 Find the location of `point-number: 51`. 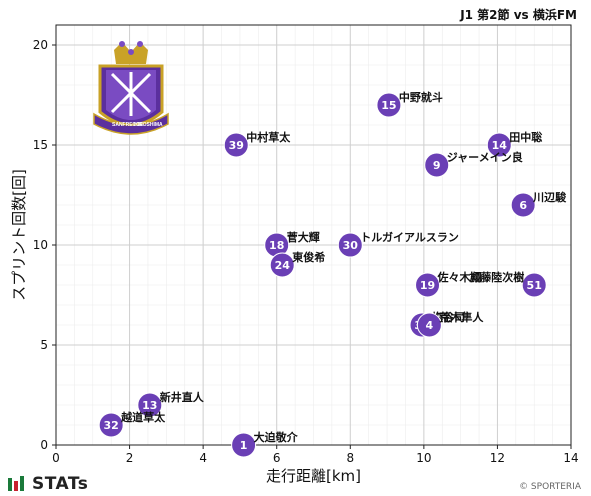

point-number: 51 is located at coordinates (534, 285).